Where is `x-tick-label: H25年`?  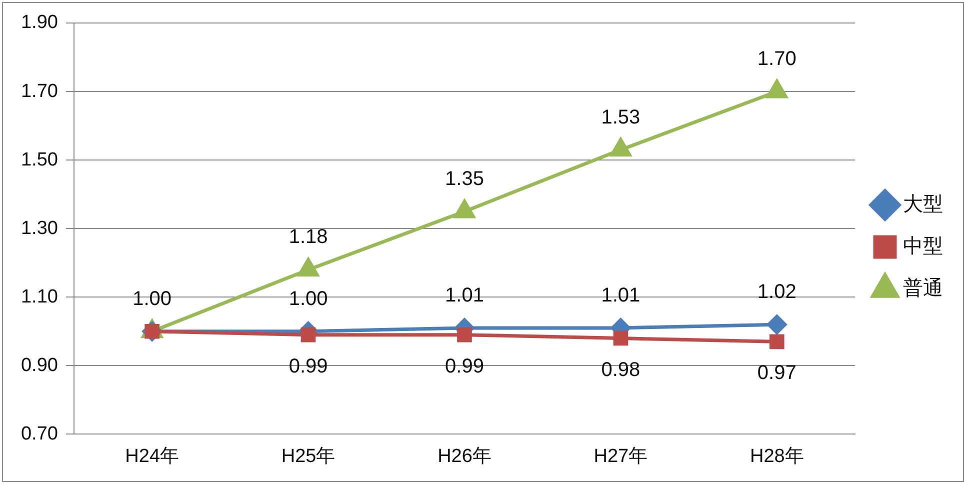 x-tick-label: H25年 is located at coordinates (308, 456).